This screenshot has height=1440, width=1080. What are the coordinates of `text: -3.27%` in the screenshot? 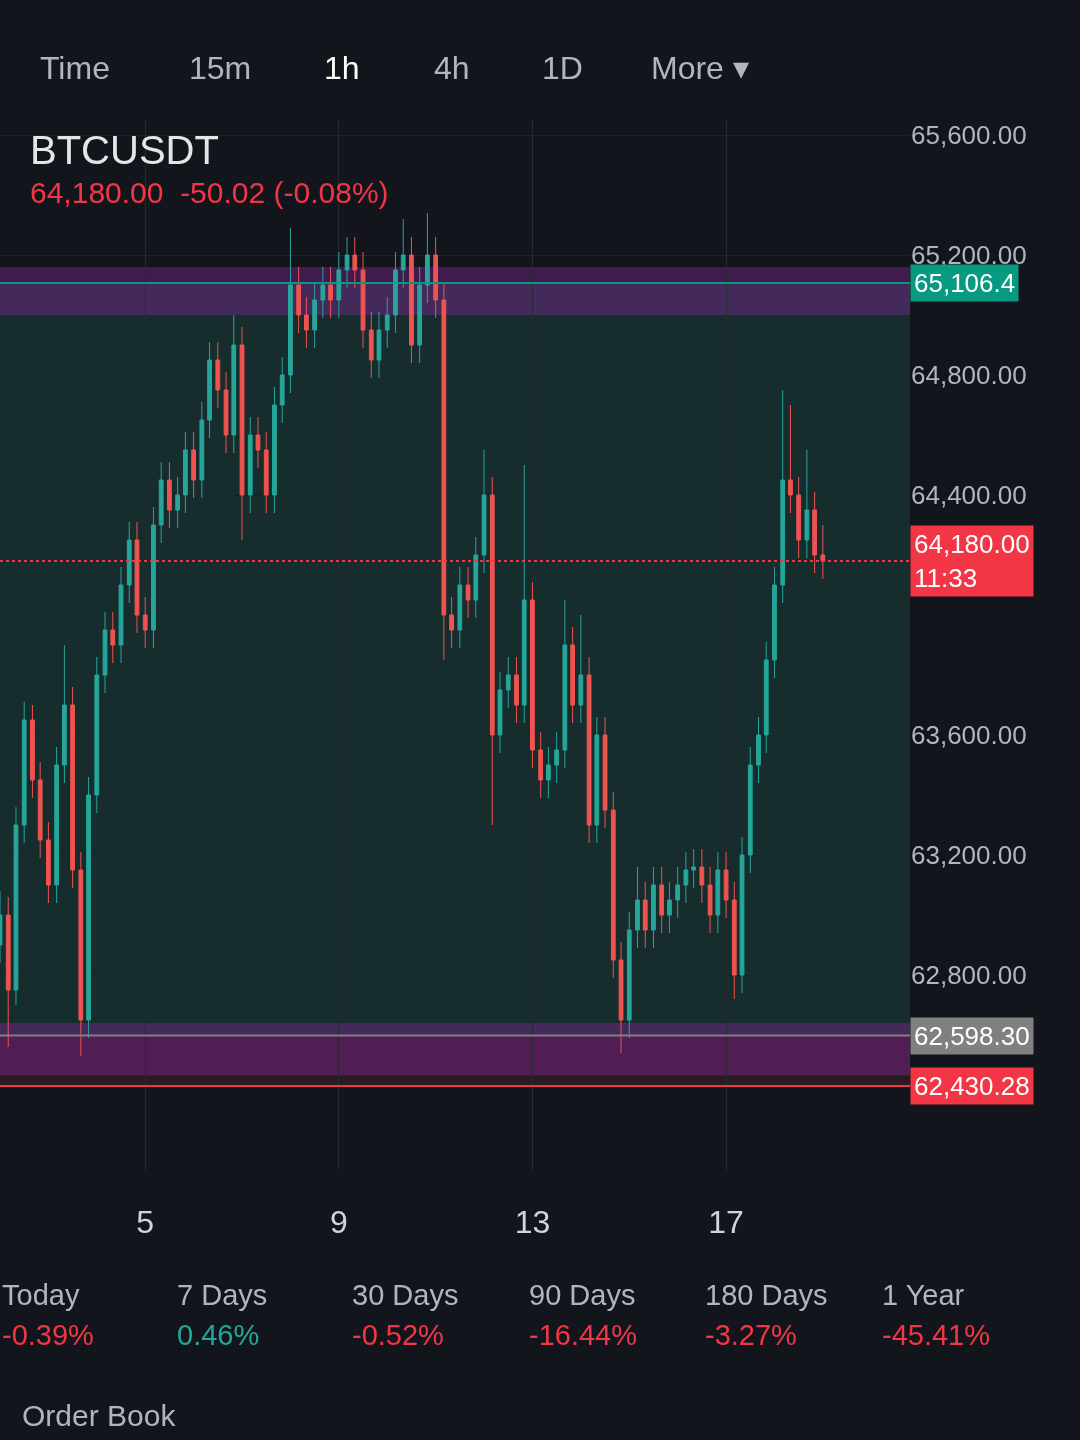 It's located at (751, 1335).